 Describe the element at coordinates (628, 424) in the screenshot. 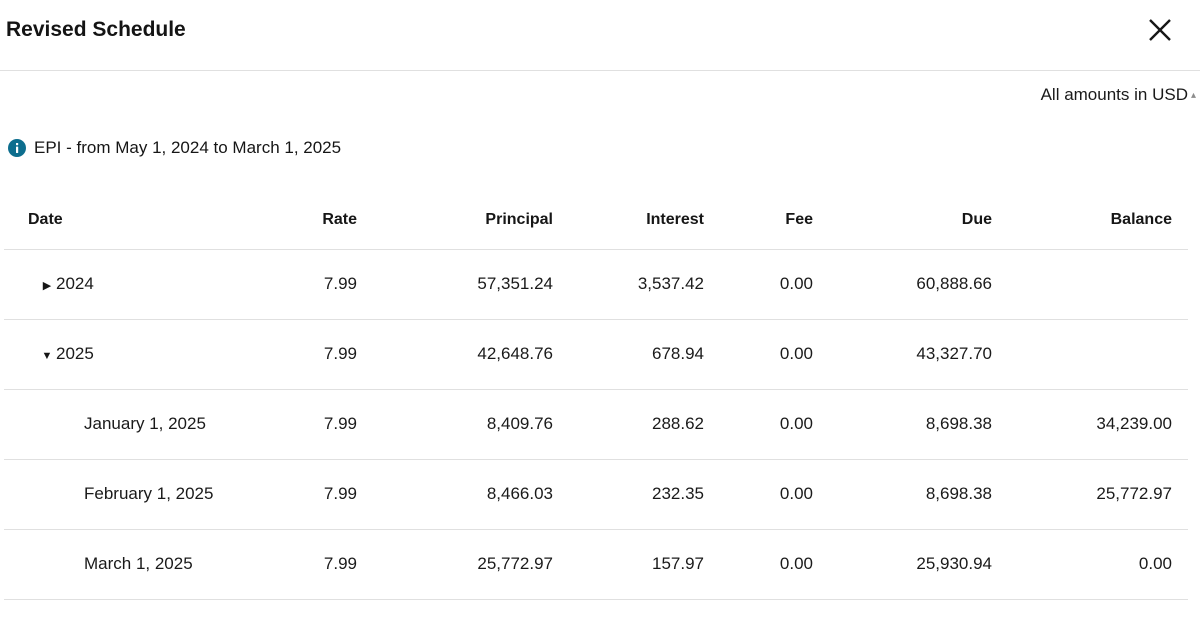

I see `cell-interest: 288.62` at that location.